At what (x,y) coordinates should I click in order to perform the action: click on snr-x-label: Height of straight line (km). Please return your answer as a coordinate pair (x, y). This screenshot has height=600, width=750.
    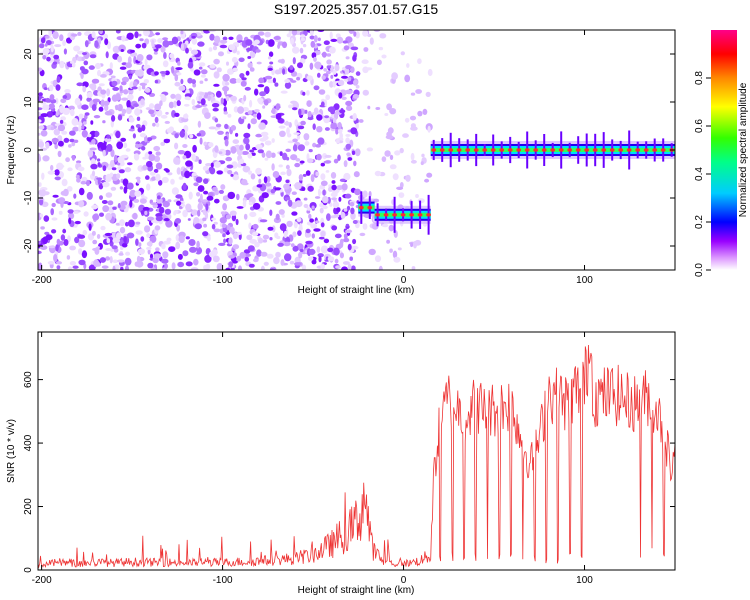
    Looking at the image, I should click on (356, 590).